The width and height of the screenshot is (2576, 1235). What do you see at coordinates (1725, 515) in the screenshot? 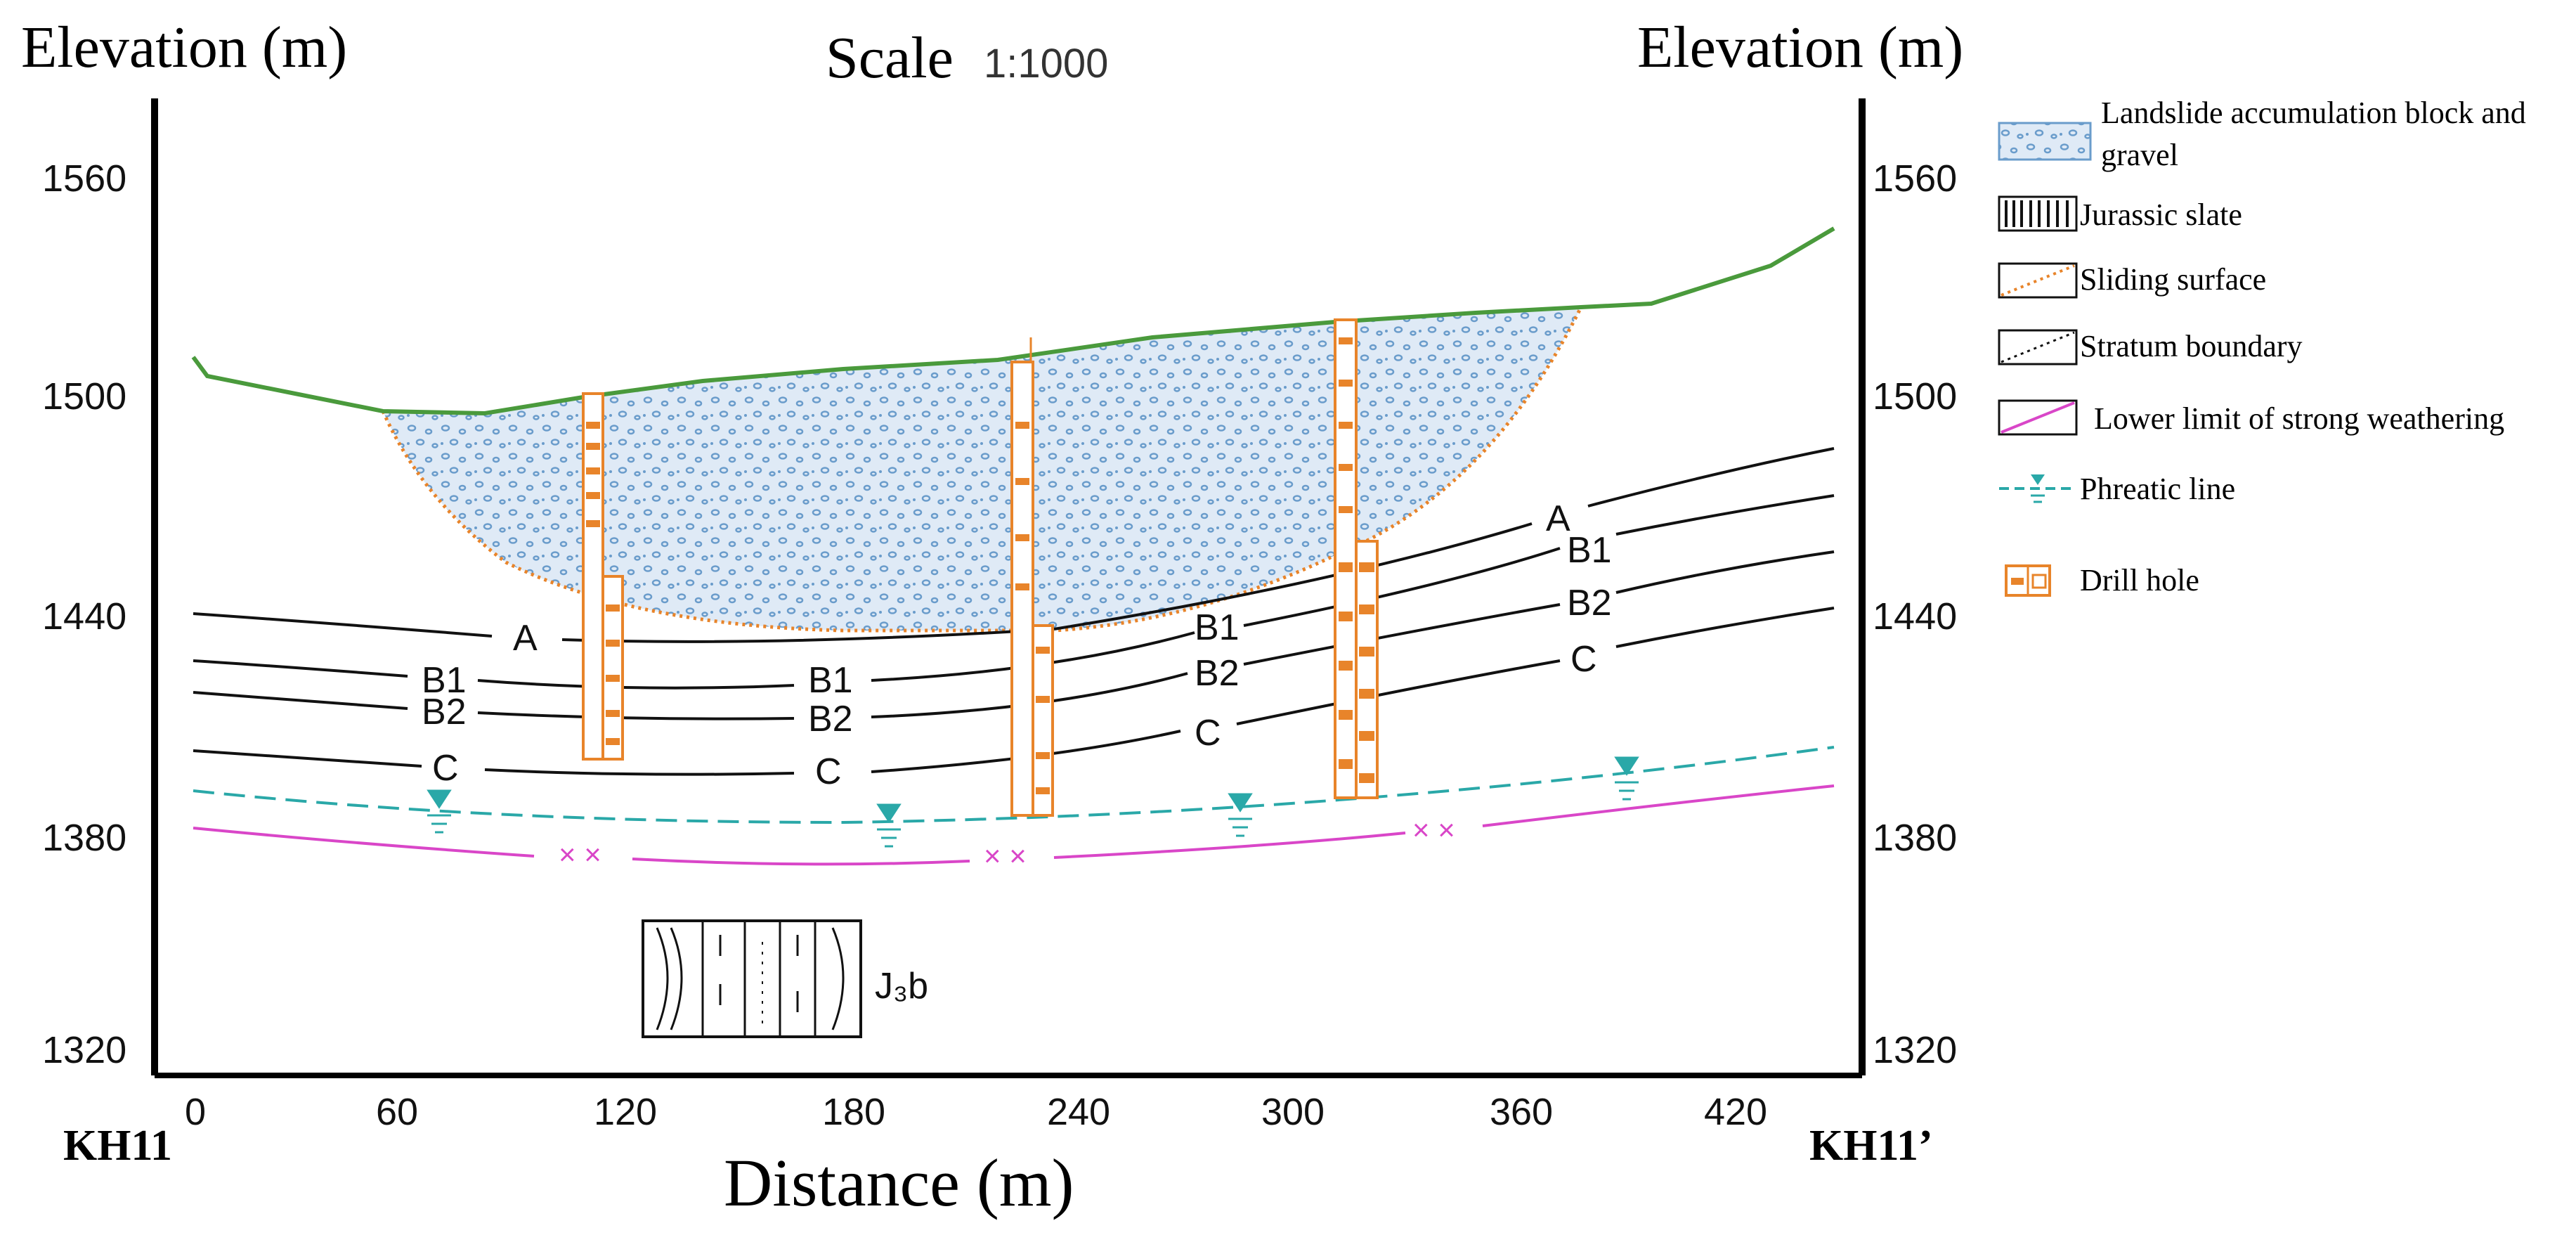
I see `stratum-line-b1-far` at bounding box center [1725, 515].